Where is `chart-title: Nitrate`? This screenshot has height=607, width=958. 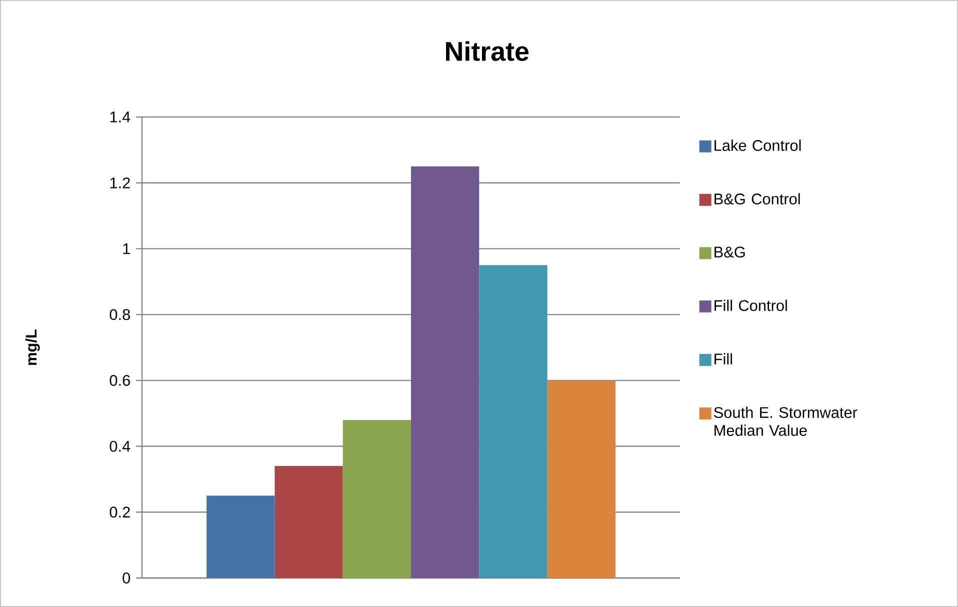 chart-title: Nitrate is located at coordinates (487, 51).